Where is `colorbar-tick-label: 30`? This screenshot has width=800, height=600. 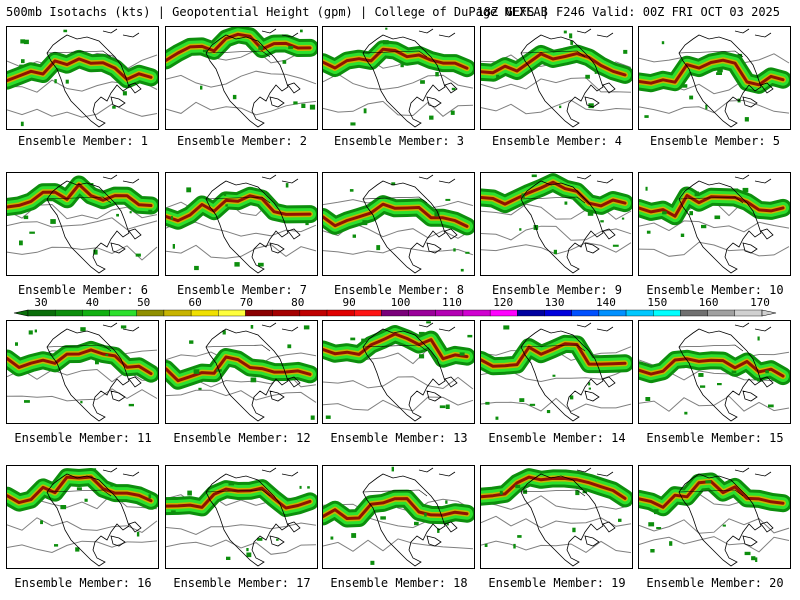
colorbar-tick-label: 30 is located at coordinates (41, 302).